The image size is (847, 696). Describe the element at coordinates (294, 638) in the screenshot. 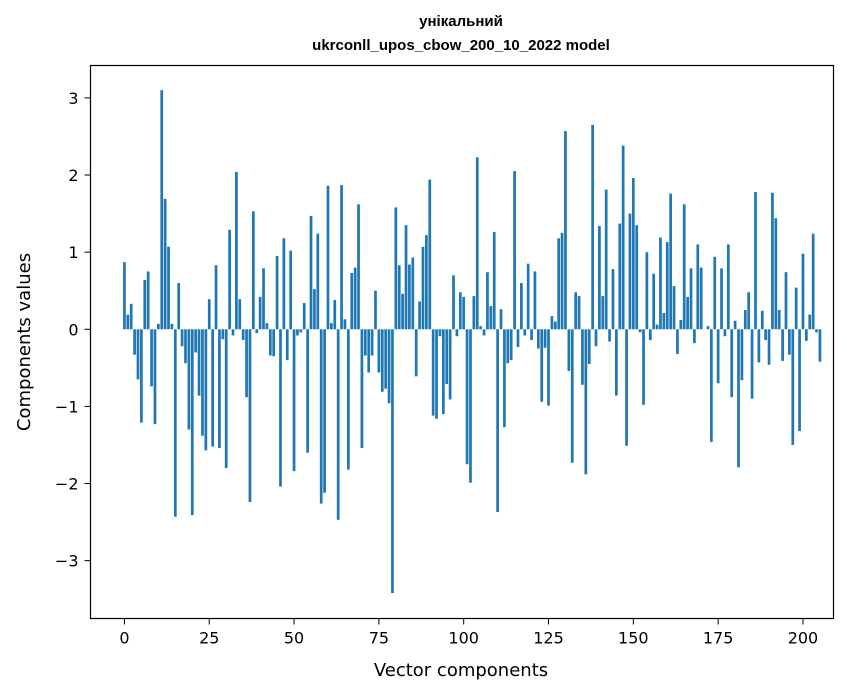

I see `x-tick-label: 50` at that location.